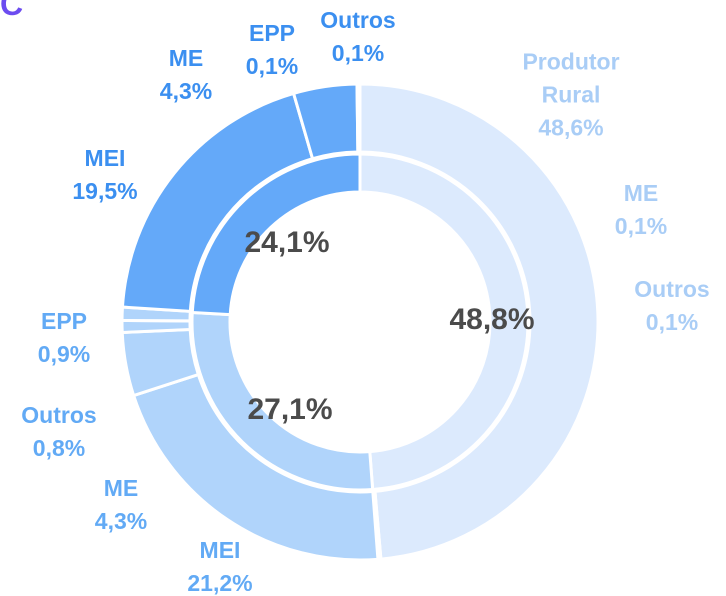  What do you see at coordinates (220, 583) in the screenshot?
I see `segment-value: 21,2%` at bounding box center [220, 583].